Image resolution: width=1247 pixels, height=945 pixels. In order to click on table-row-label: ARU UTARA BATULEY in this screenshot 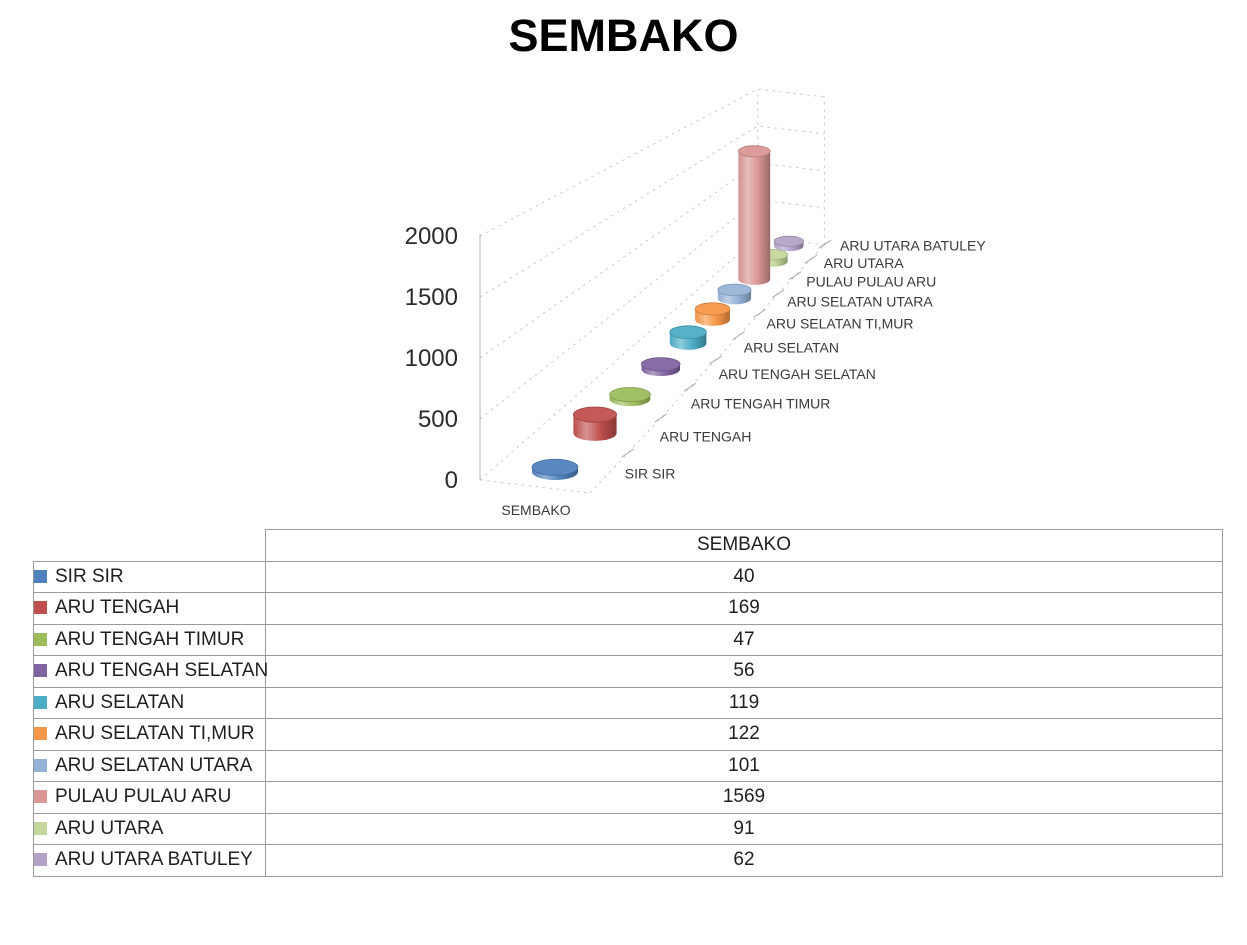, I will do `click(149, 860)`.